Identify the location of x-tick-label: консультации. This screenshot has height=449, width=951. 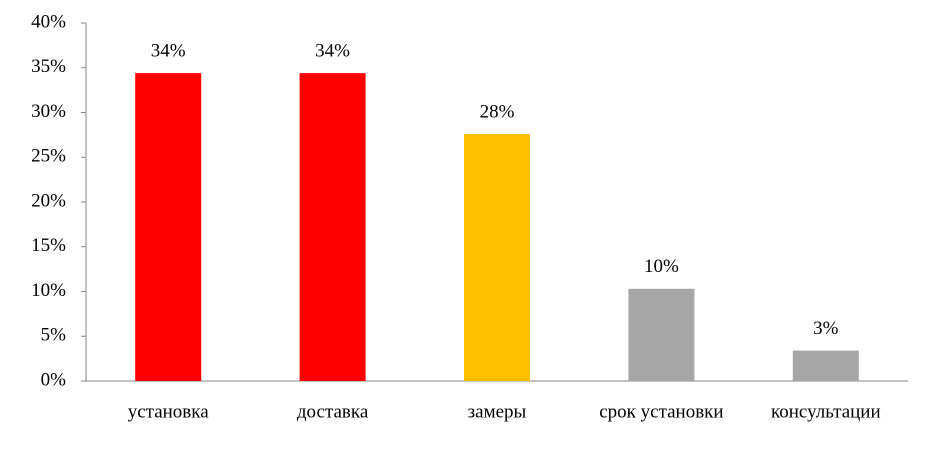
(826, 411).